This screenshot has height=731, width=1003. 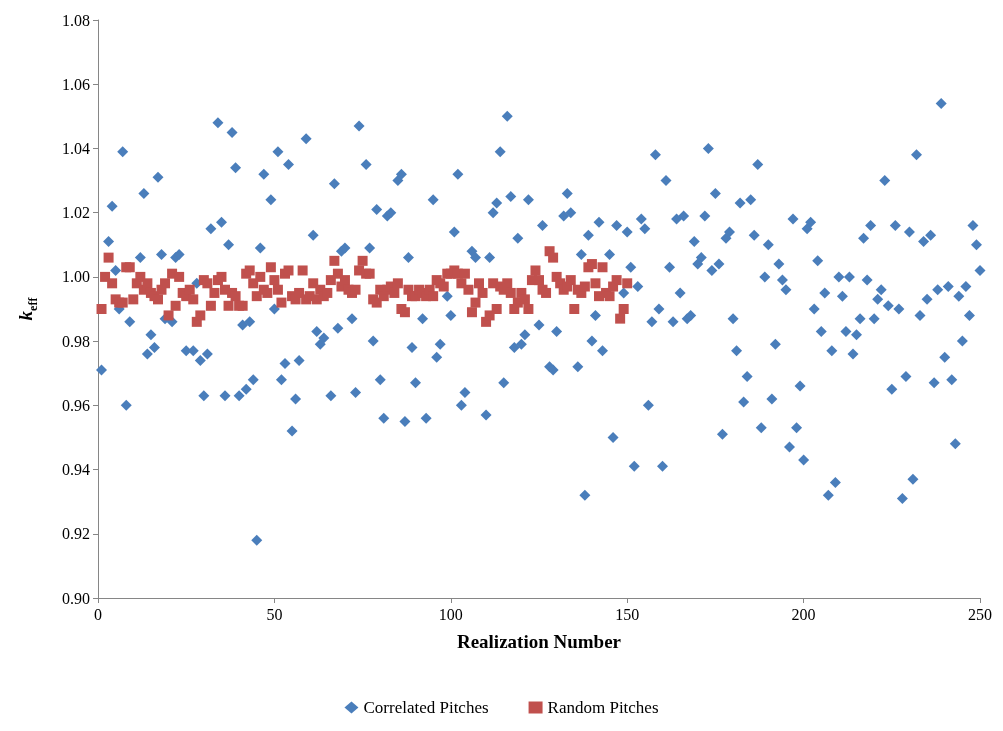 I want to click on x-tick-label: 200, so click(x=803, y=614).